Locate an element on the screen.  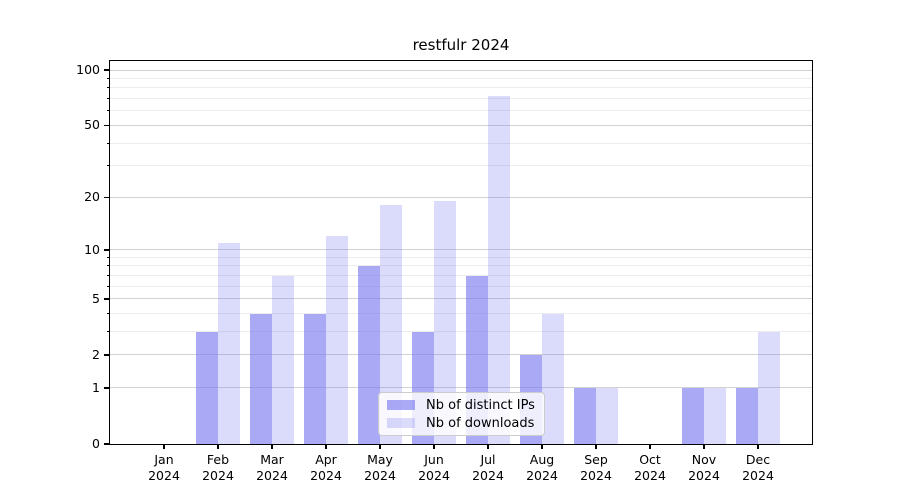
x-tick-label: Jul 2024 is located at coordinates (488, 467).